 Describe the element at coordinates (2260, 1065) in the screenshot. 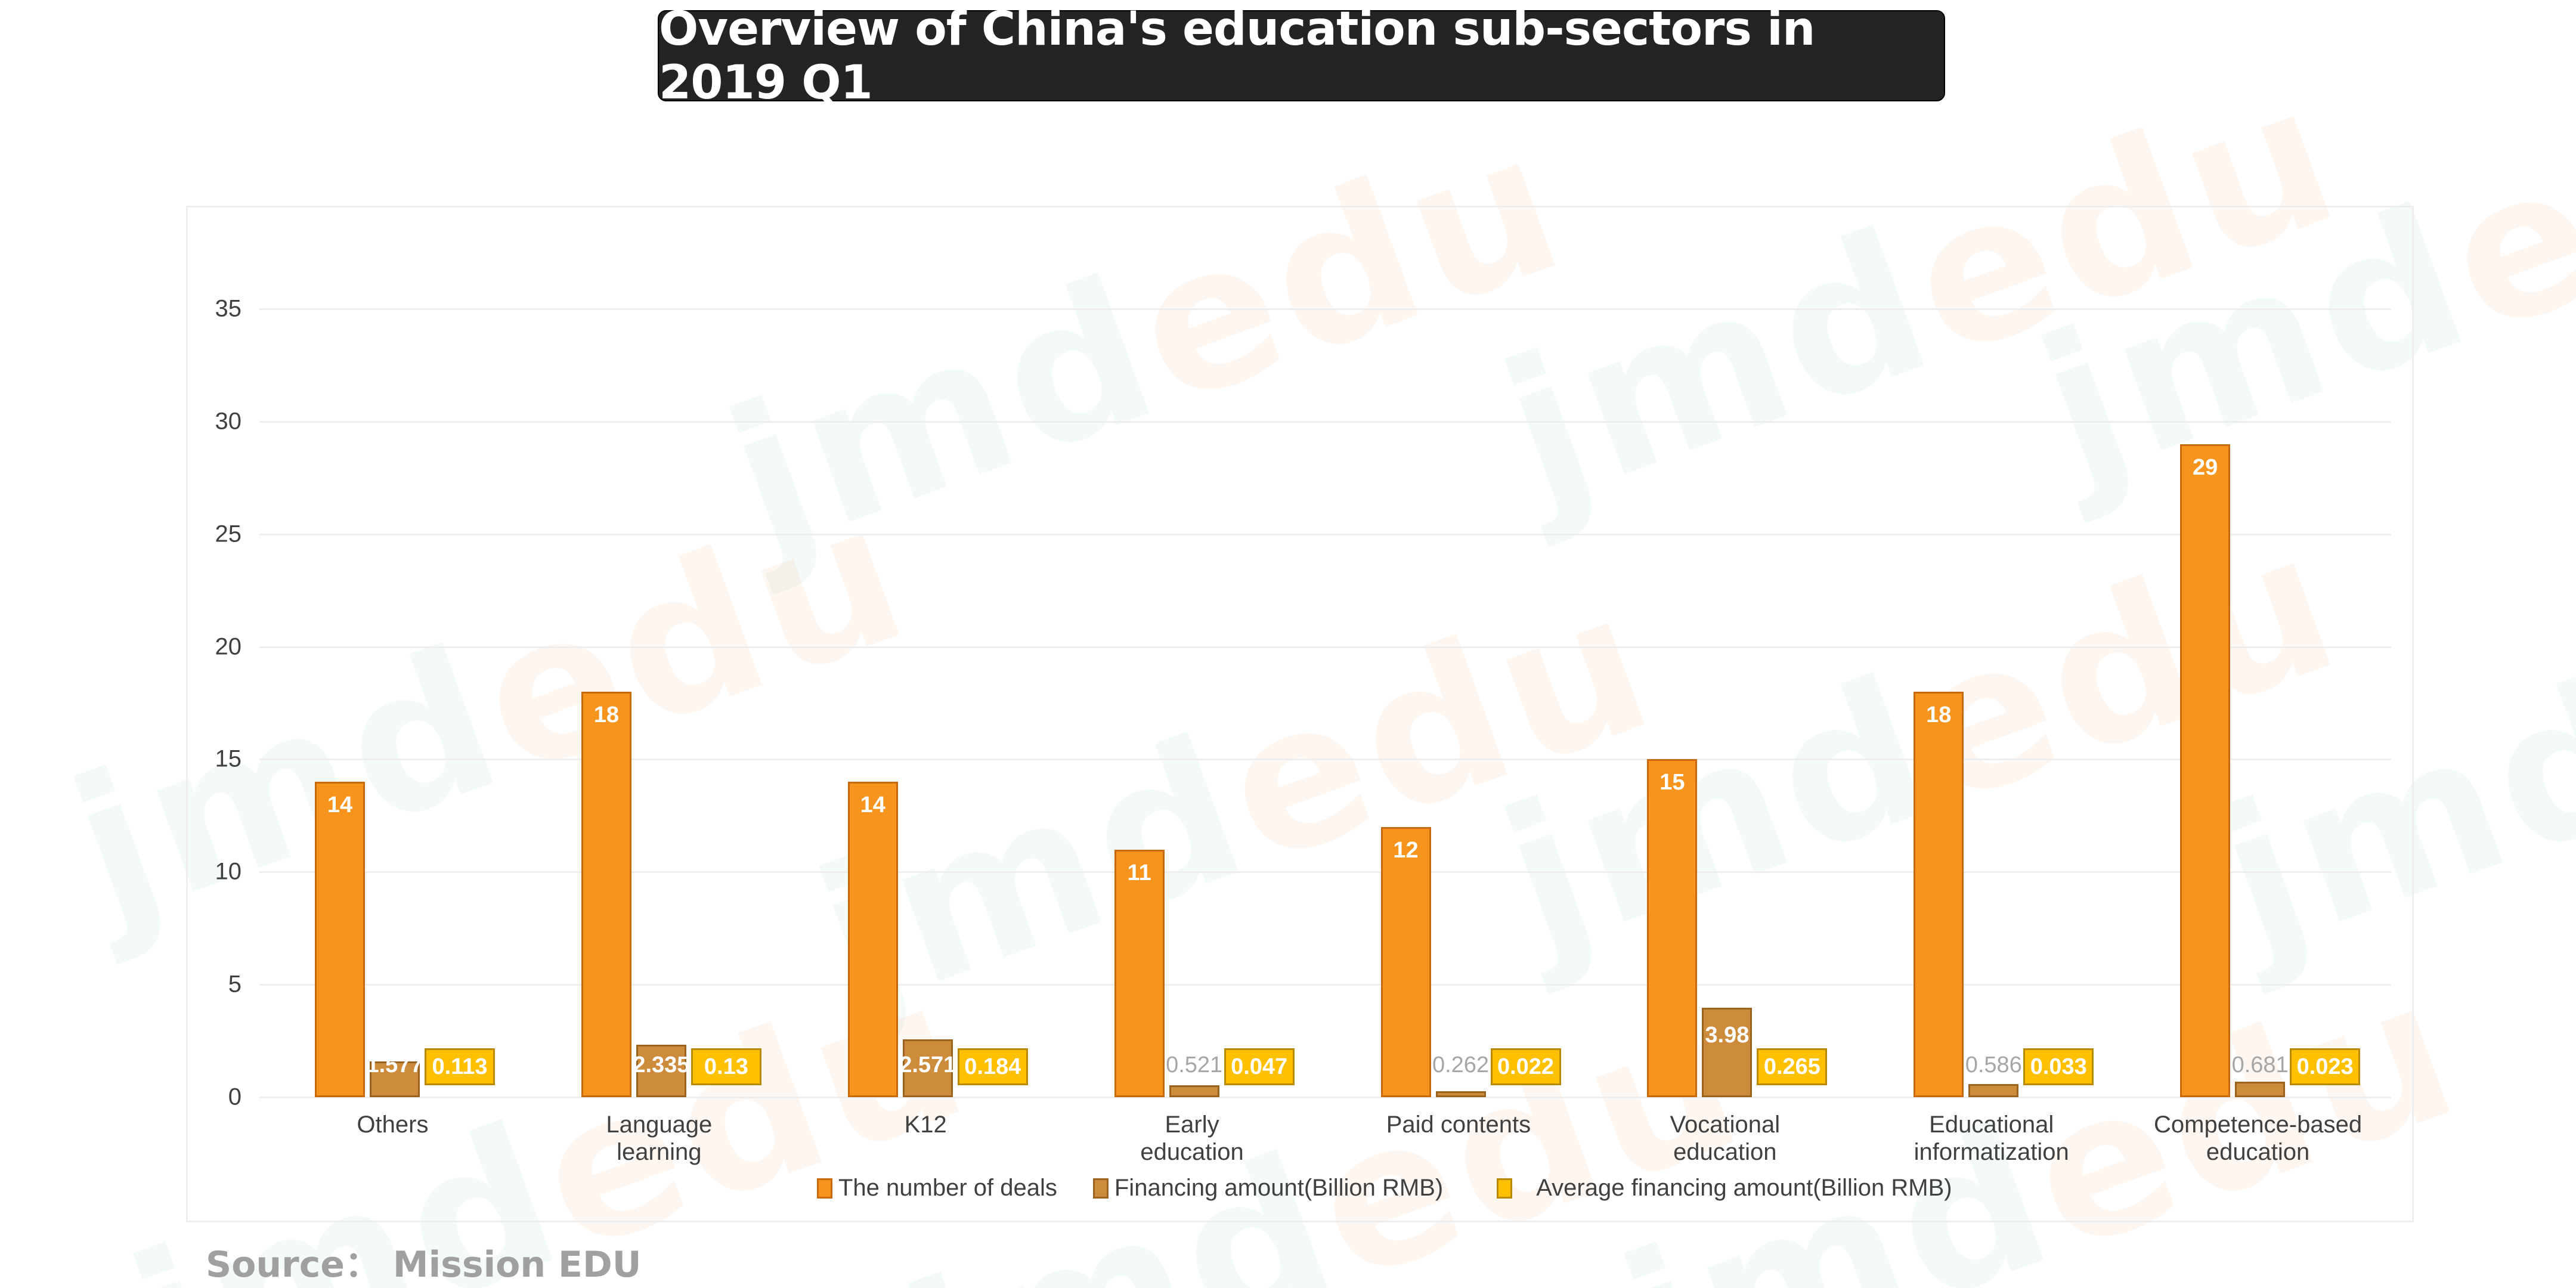

I see `data-label-financing: 0.681` at that location.